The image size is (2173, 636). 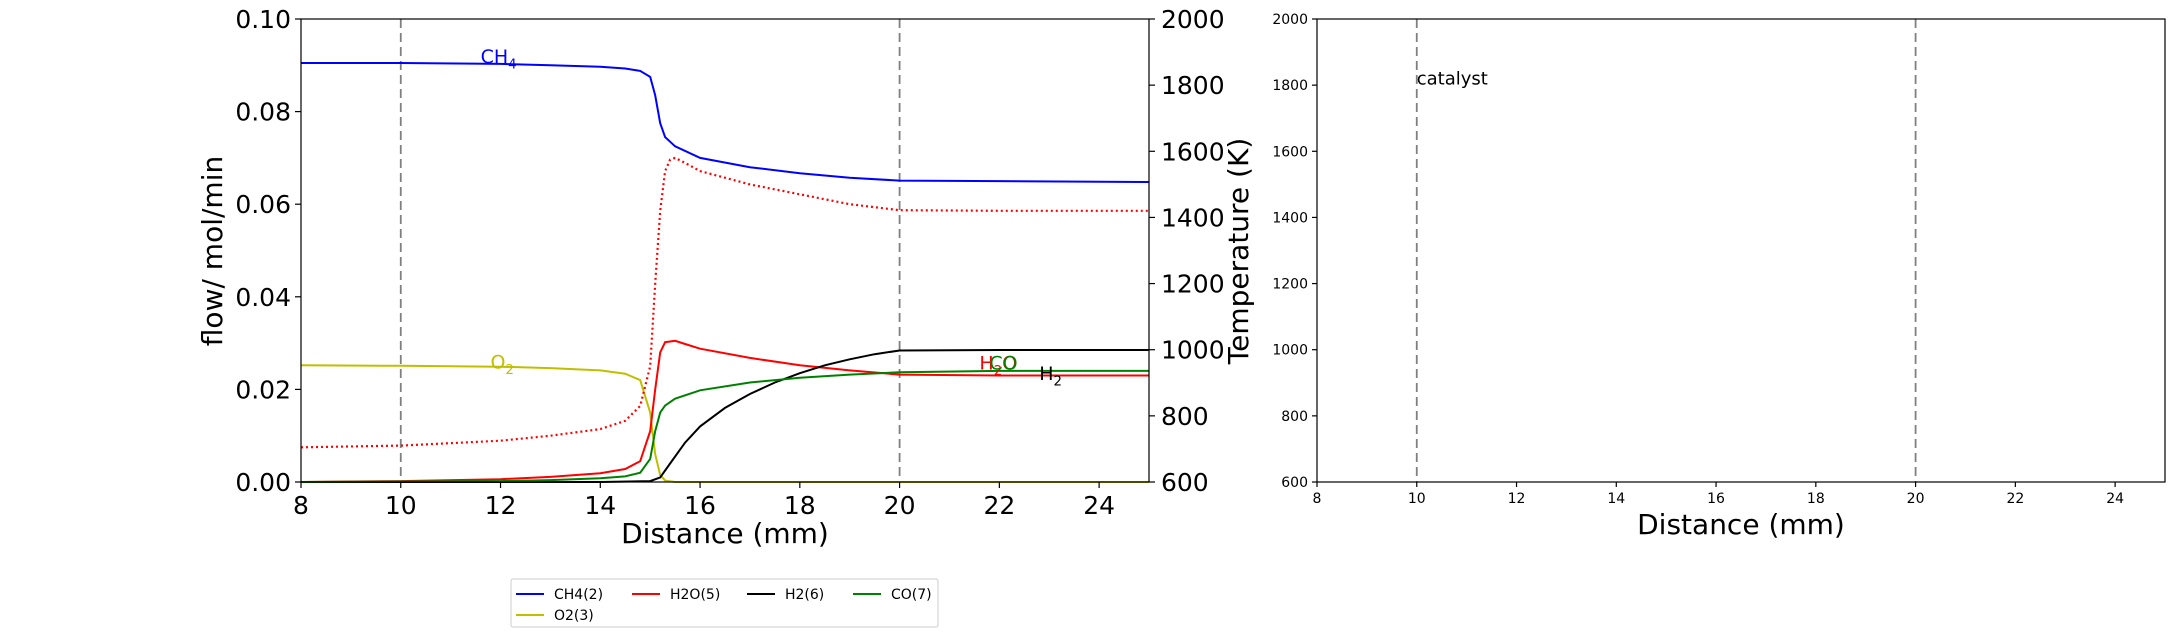 What do you see at coordinates (800, 505) in the screenshot?
I see `x-tick-label: 18` at bounding box center [800, 505].